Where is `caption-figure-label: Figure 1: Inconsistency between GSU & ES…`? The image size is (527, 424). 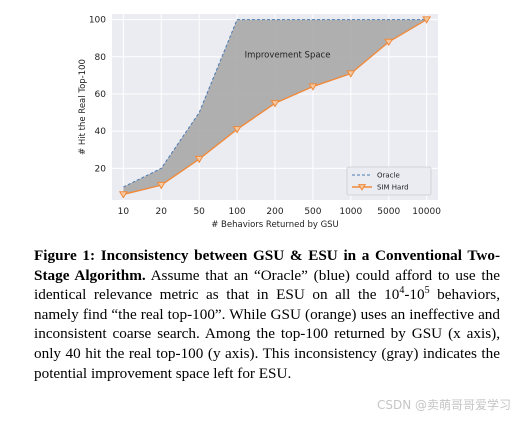 caption-figure-label: Figure 1: Inconsistency between GSU & ES… is located at coordinates (267, 265).